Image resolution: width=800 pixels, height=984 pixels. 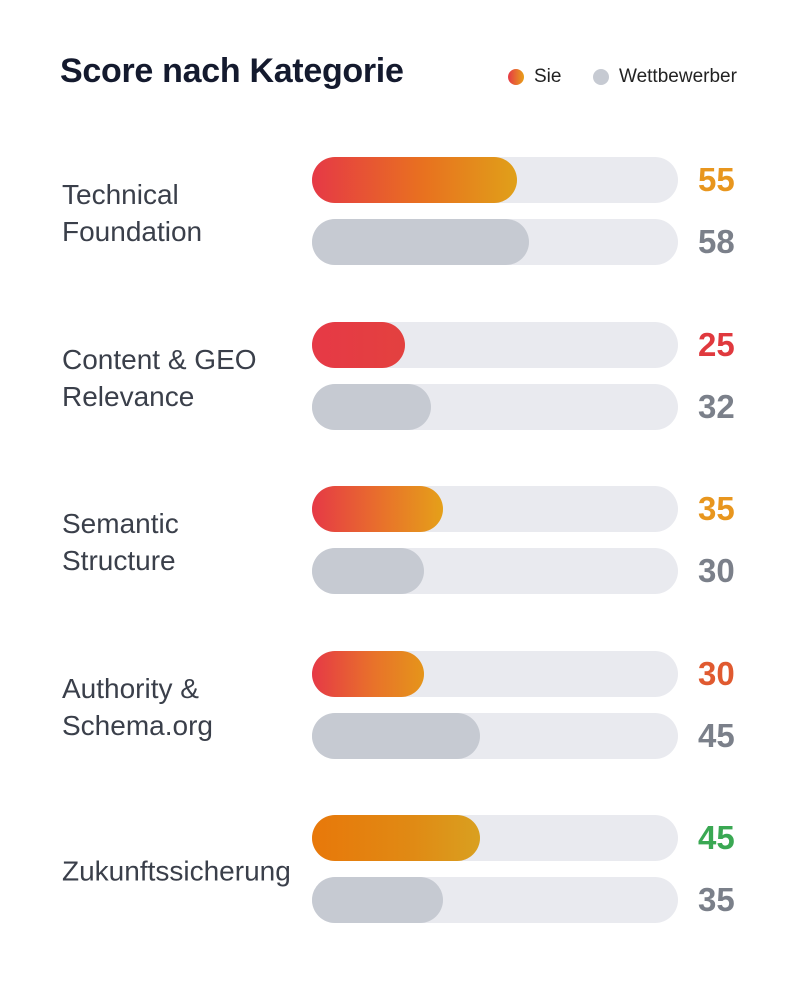 What do you see at coordinates (400, 213) in the screenshot?
I see `category-group: Technical Foundation 55 58` at bounding box center [400, 213].